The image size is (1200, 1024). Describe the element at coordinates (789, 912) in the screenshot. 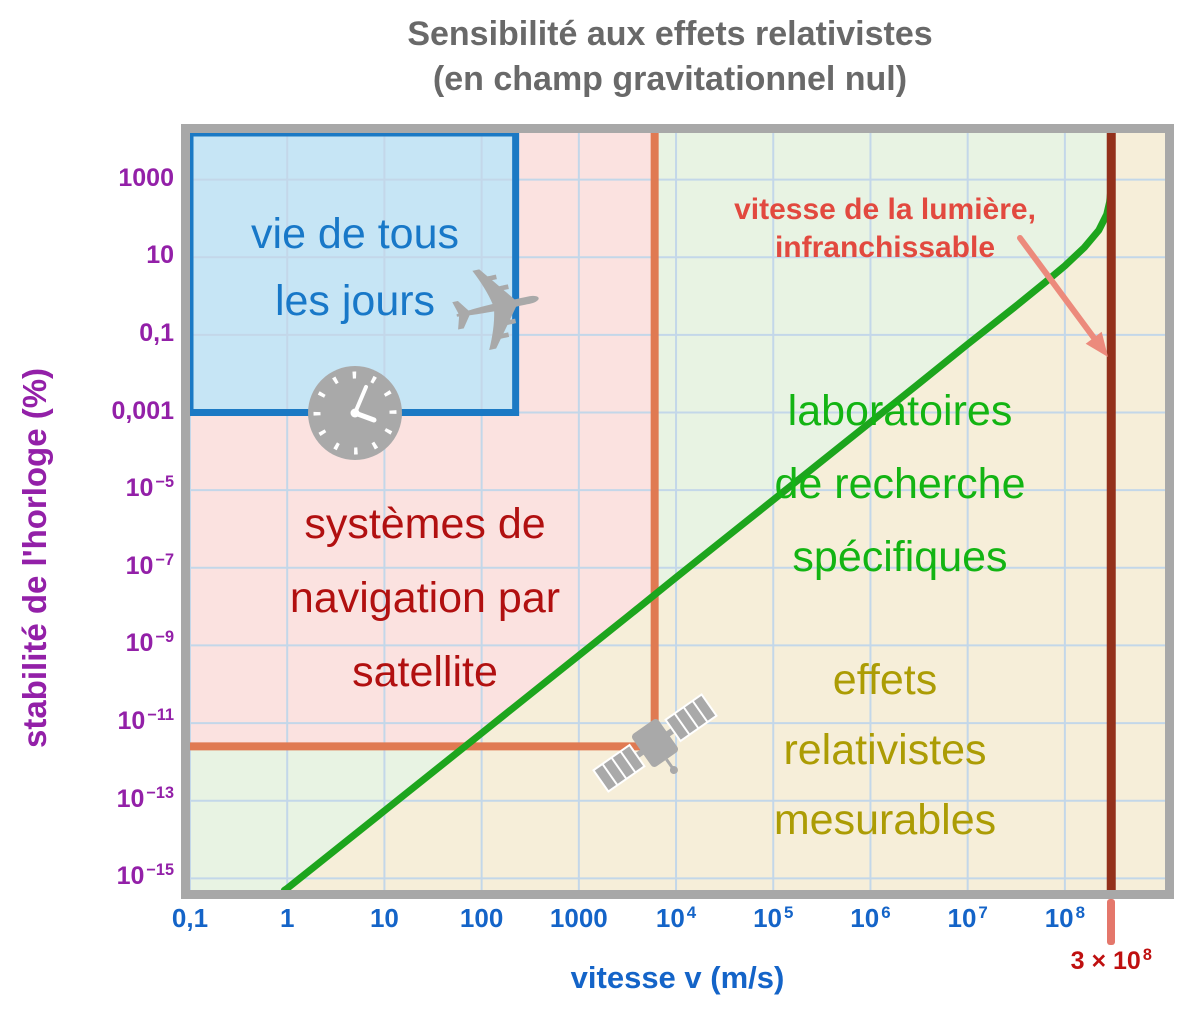

I see `x-tick-label-exponent: 5` at that location.